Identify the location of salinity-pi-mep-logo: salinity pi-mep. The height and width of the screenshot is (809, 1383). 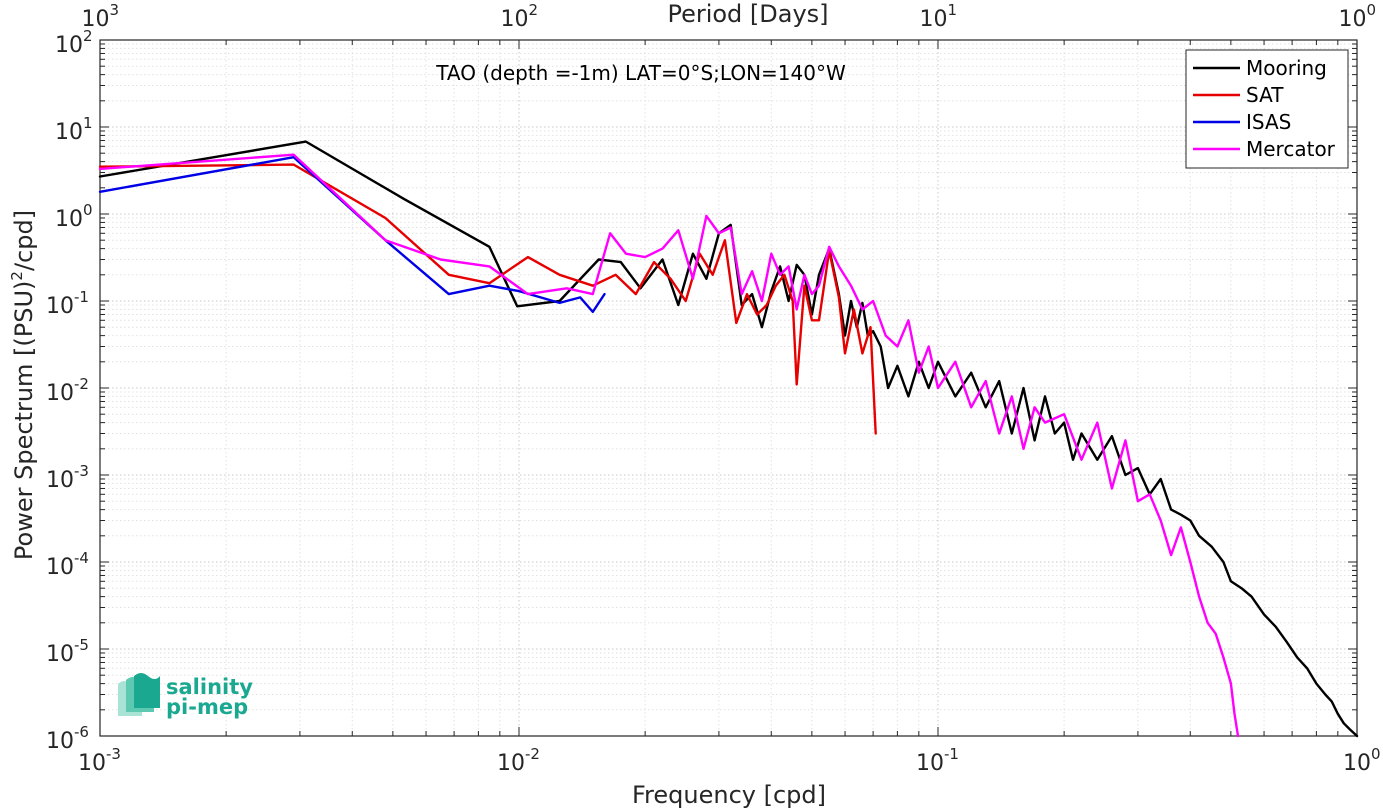
(185, 696).